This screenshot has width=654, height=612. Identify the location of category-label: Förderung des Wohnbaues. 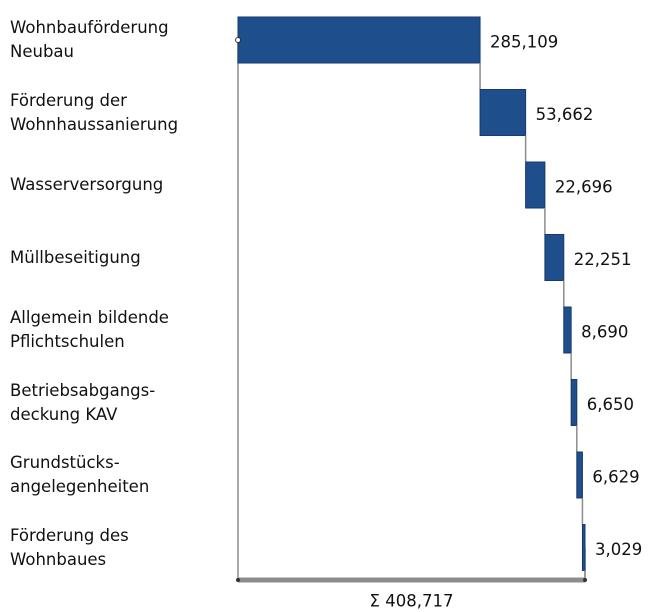
(69, 547).